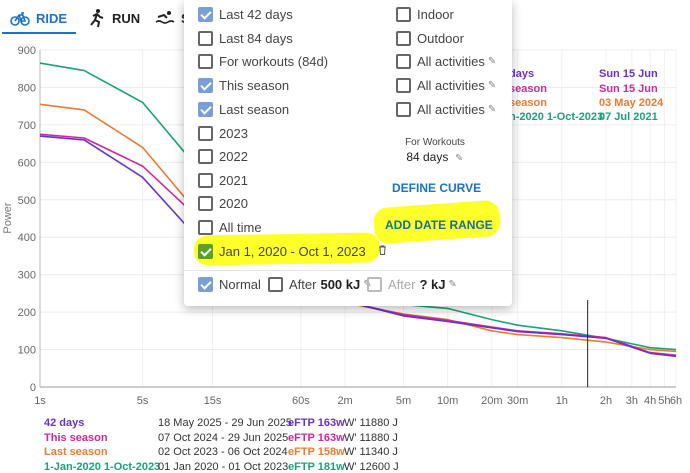 The image size is (690, 473). Describe the element at coordinates (522, 74) in the screenshot. I see `right-legend-name: days` at that location.